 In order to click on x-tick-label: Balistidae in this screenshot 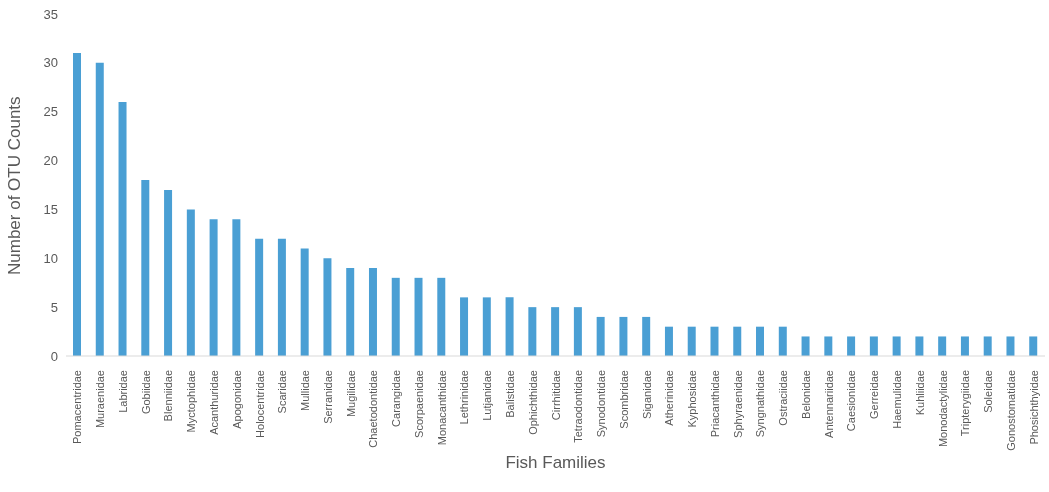, I will do `click(509, 394)`.